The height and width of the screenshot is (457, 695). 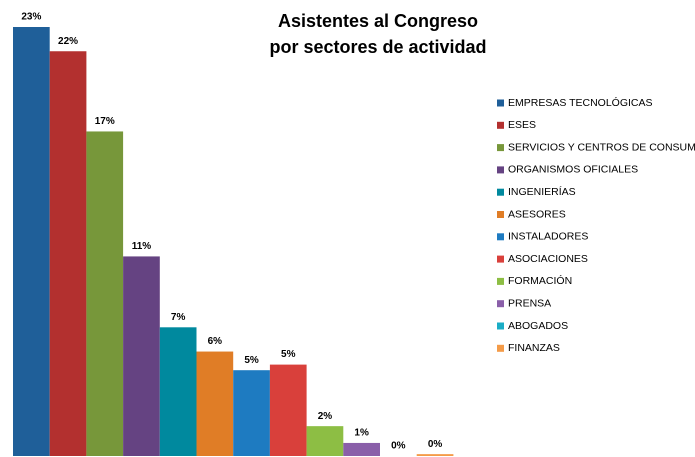 What do you see at coordinates (325, 416) in the screenshot?
I see `data-label: 2%` at bounding box center [325, 416].